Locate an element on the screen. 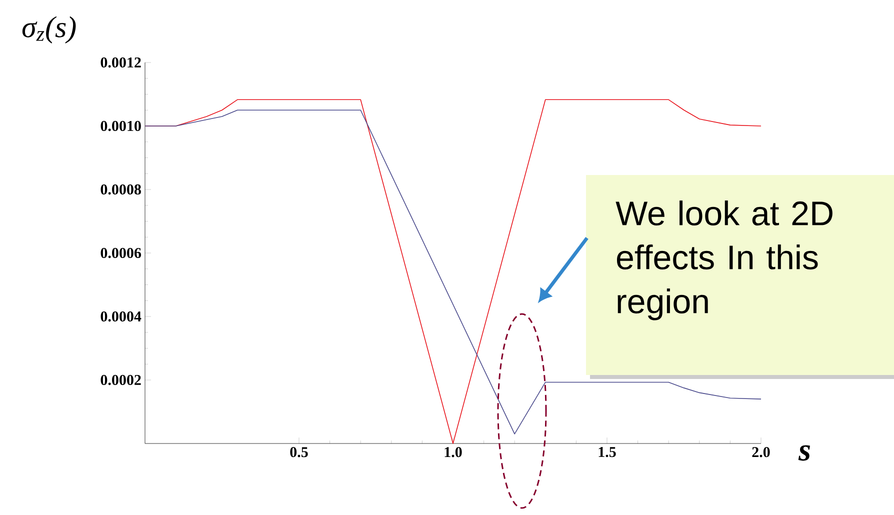  y-tick-label: 0.0006 is located at coordinates (121, 253).